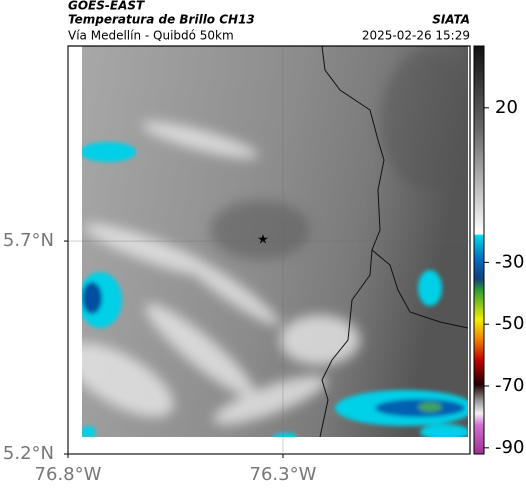 The width and height of the screenshot is (526, 495). What do you see at coordinates (506, 107) in the screenshot?
I see `colorbar-tick-label: 20` at bounding box center [506, 107].